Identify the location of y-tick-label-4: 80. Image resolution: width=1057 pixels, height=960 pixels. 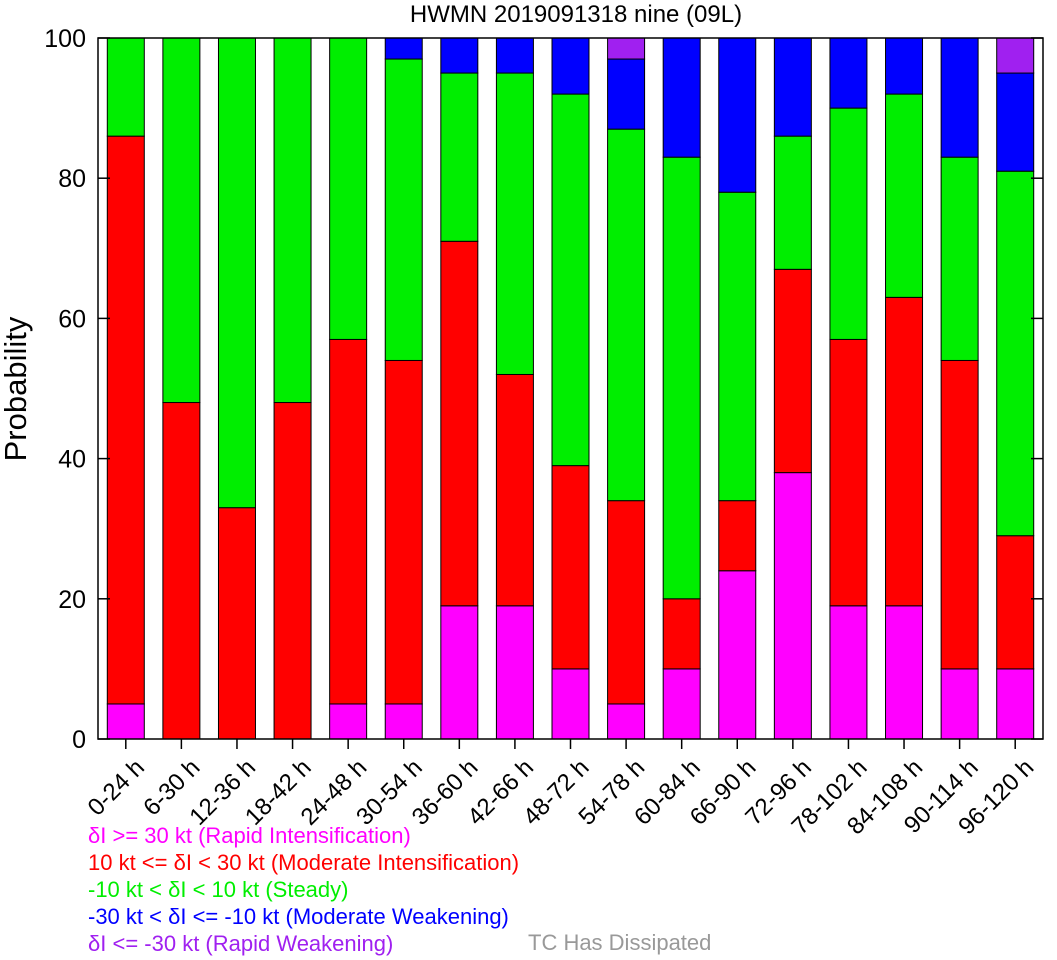
(72, 179).